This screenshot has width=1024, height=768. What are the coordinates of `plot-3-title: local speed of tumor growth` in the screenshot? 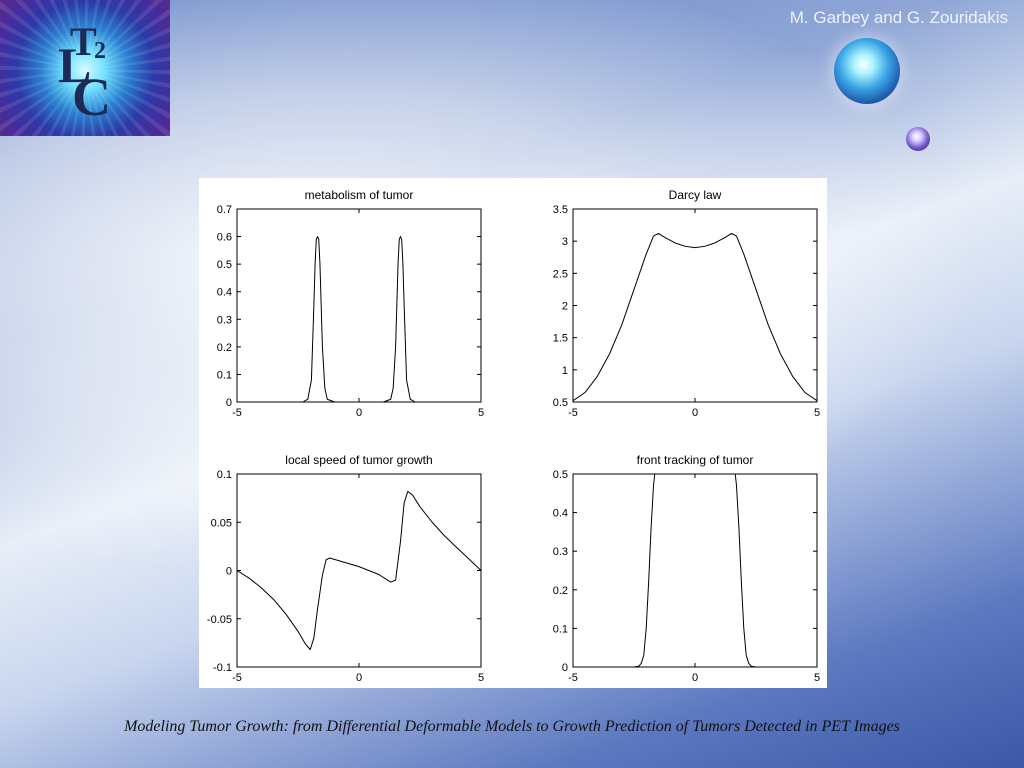 It's located at (358, 460).